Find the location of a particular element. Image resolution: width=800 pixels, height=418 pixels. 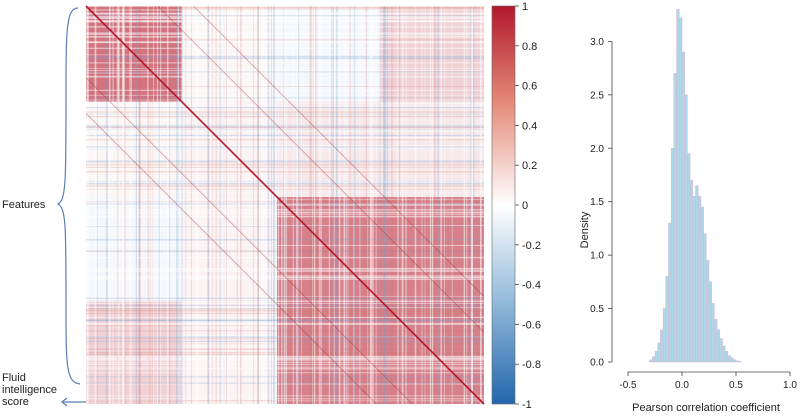

x-tick-label: -0.5 is located at coordinates (628, 385).